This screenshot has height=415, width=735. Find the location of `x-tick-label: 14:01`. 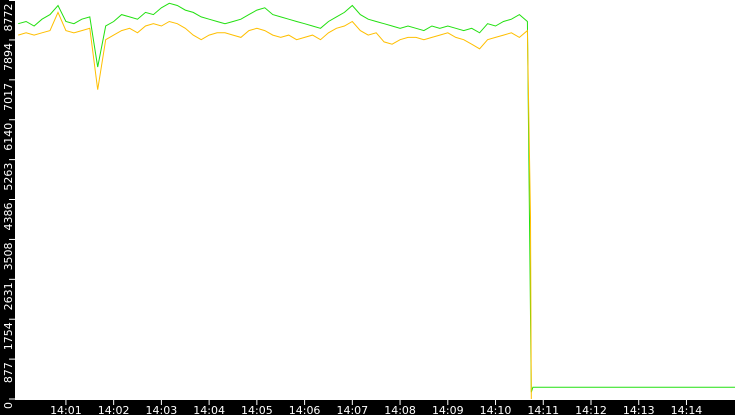

x-tick-label: 14:01 is located at coordinates (66, 409).